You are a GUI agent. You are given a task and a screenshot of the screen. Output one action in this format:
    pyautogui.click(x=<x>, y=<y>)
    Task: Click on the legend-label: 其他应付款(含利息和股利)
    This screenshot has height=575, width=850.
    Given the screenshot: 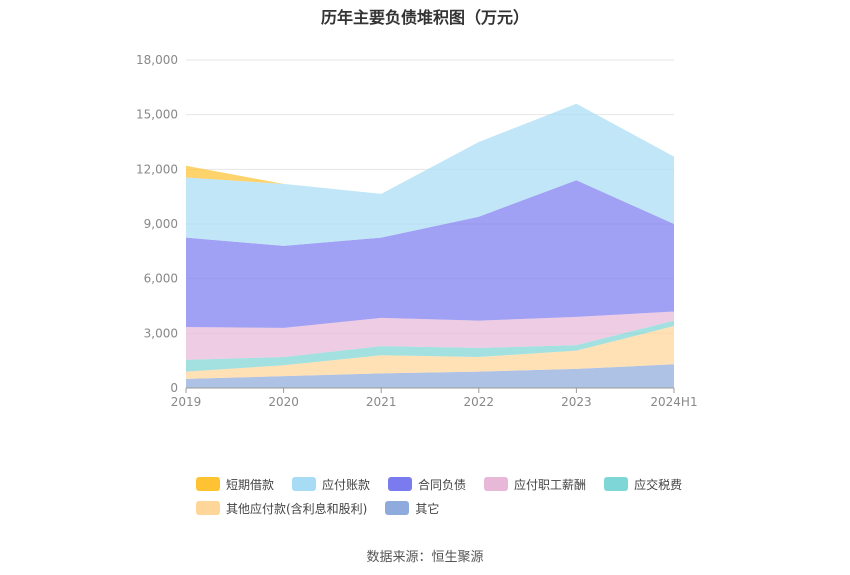 What is the action you would take?
    pyautogui.click(x=297, y=508)
    